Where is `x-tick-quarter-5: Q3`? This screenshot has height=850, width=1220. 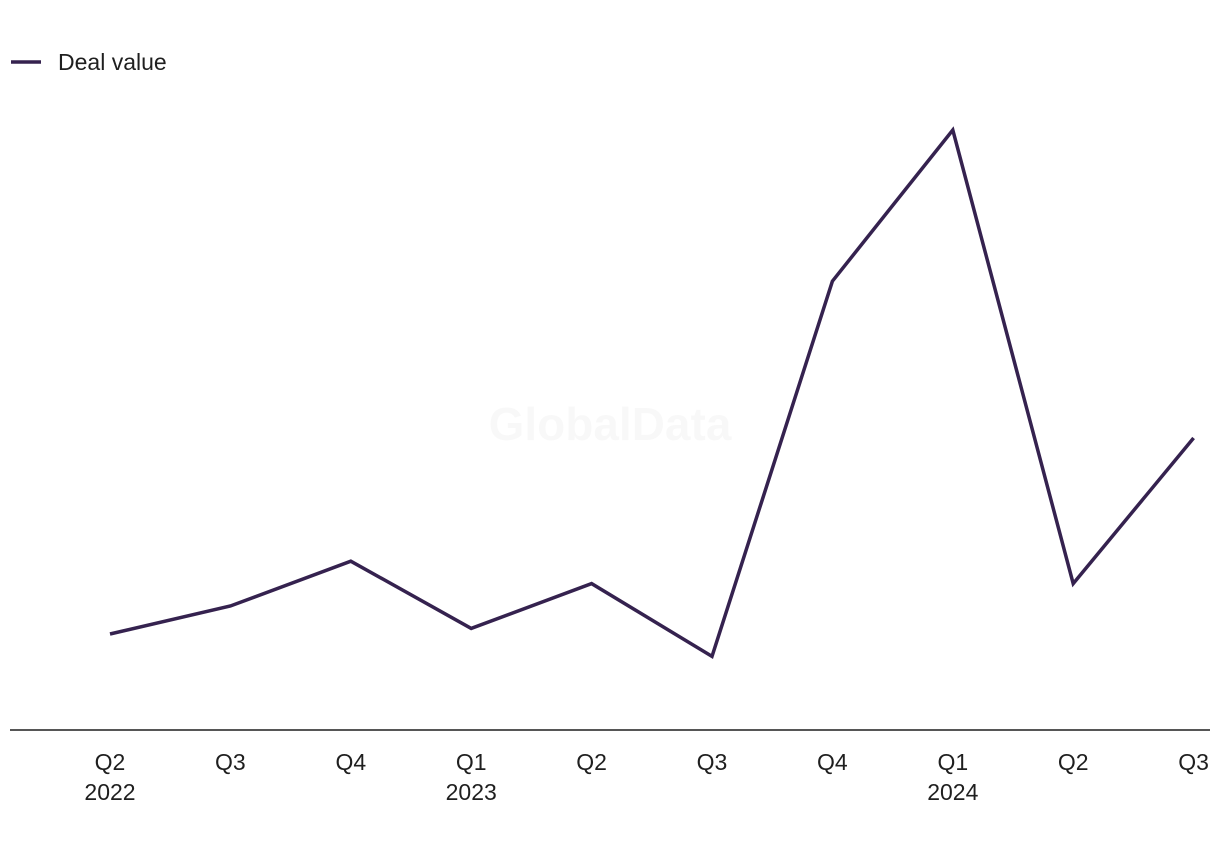 x-tick-quarter-5: Q3 is located at coordinates (712, 762).